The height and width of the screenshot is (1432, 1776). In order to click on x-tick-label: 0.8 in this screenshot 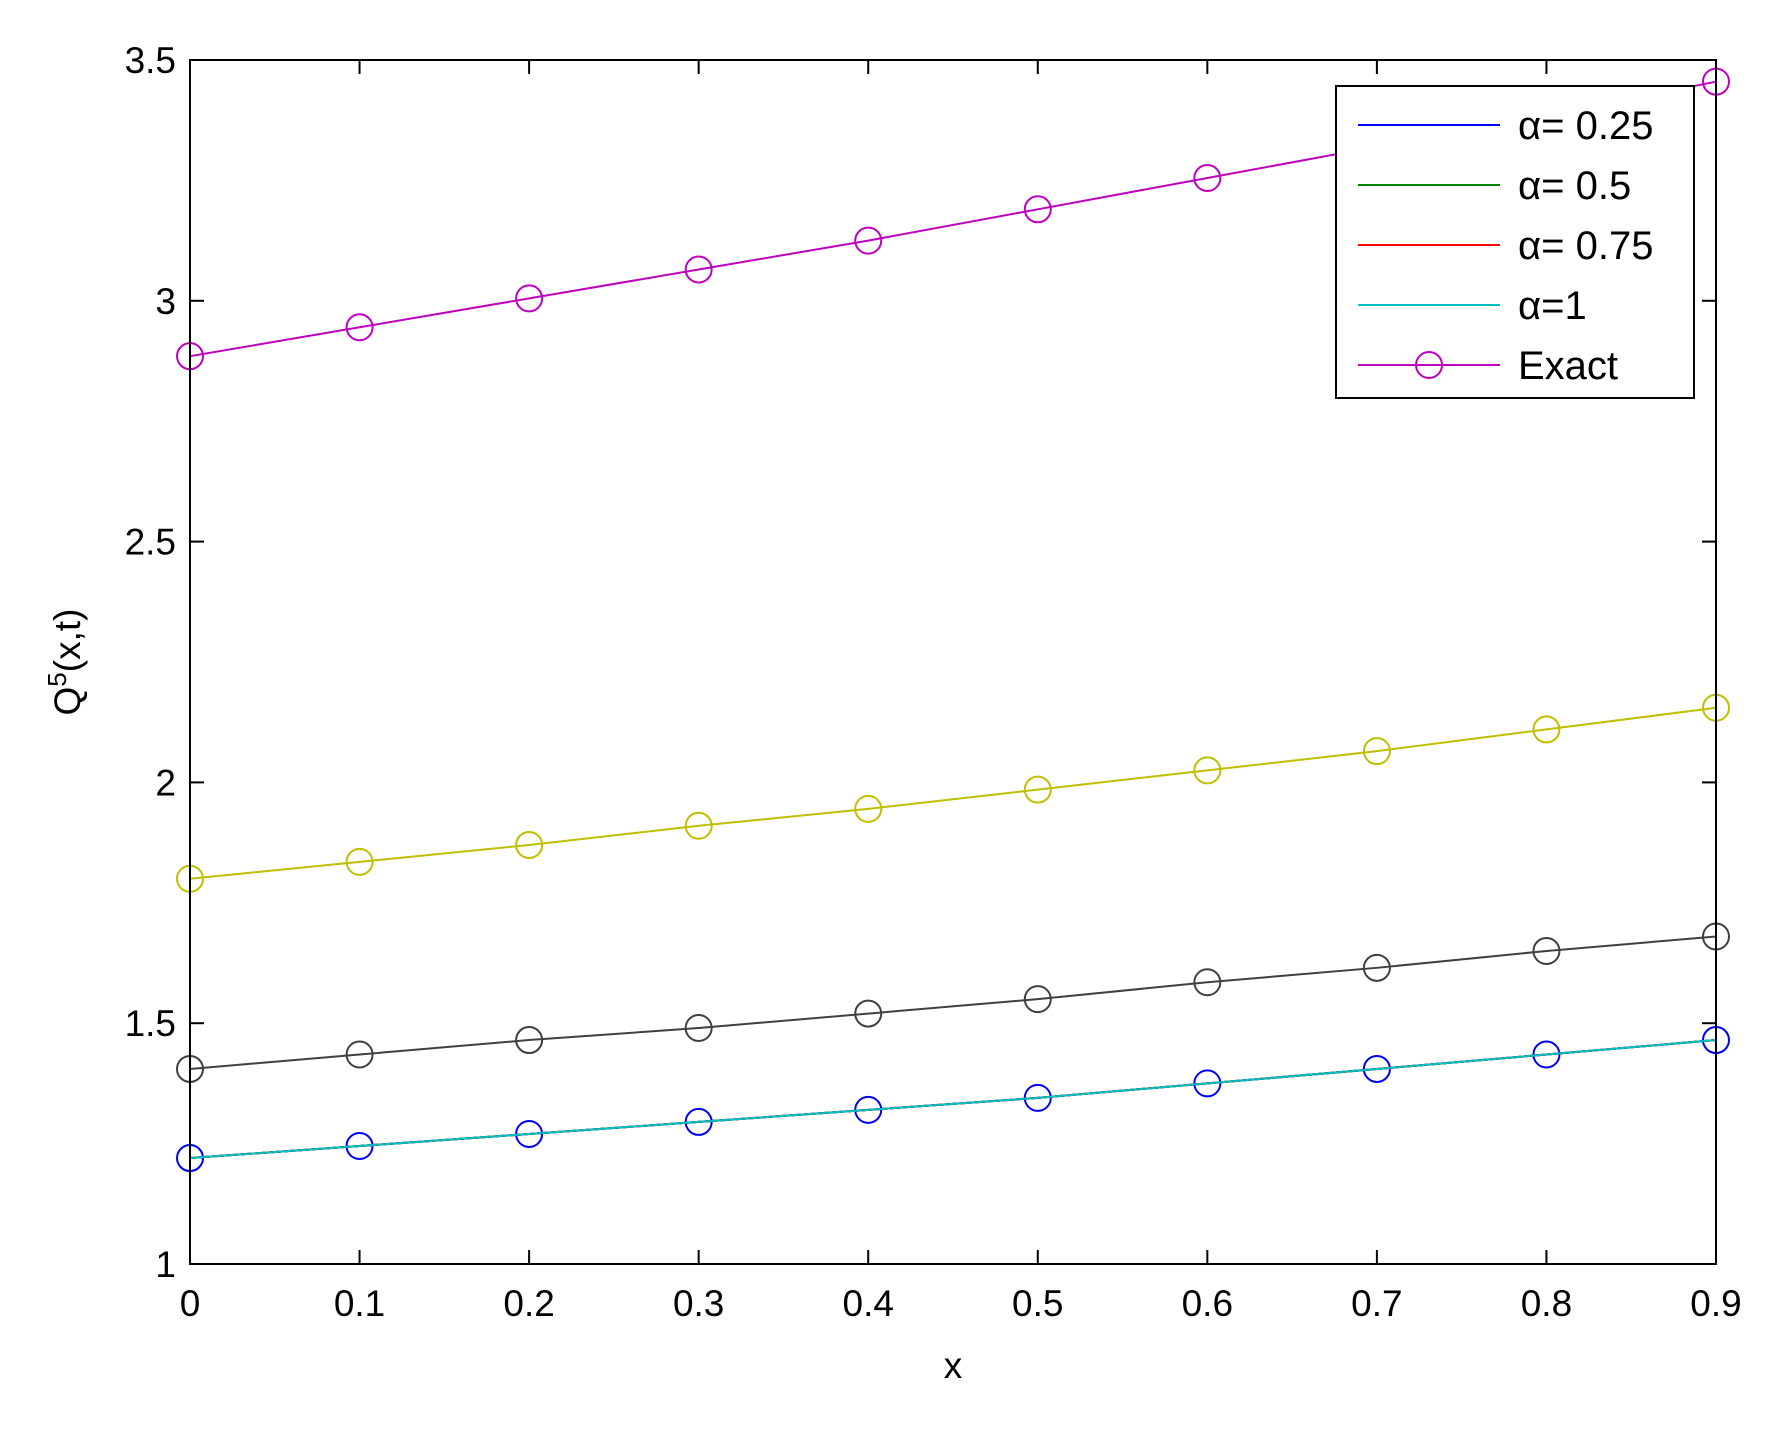, I will do `click(1546, 1303)`.